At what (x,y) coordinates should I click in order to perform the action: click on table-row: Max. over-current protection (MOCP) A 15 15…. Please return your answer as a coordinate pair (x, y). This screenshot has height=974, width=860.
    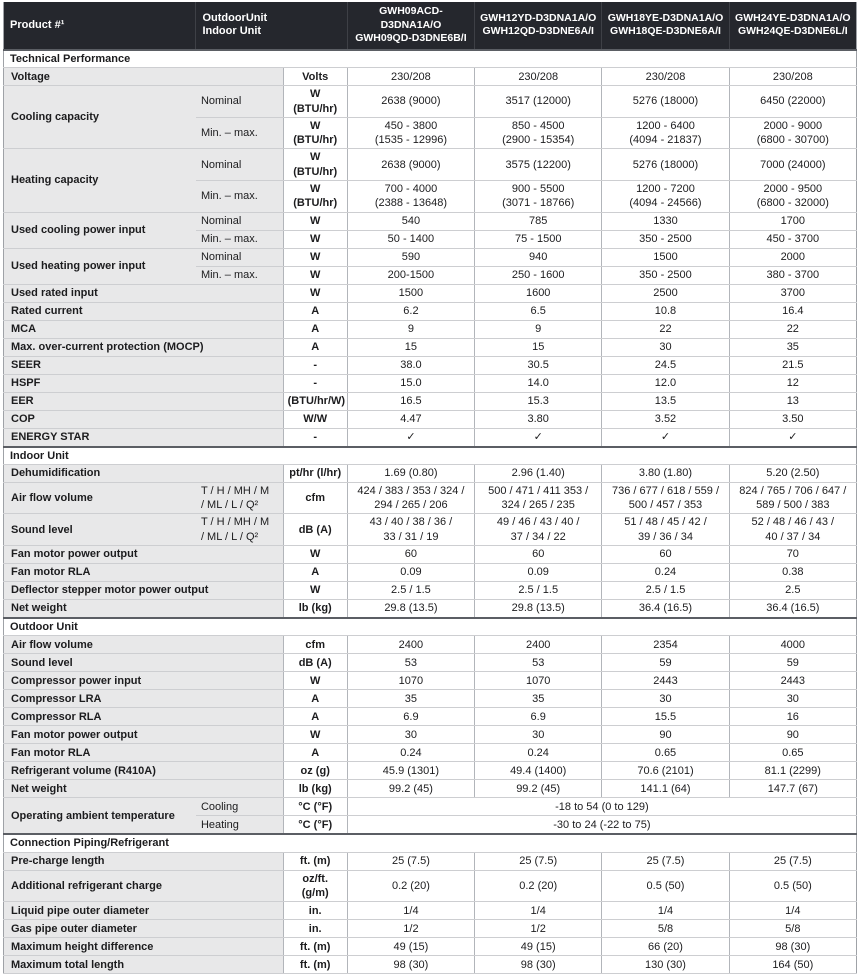
    Looking at the image, I should click on (430, 347).